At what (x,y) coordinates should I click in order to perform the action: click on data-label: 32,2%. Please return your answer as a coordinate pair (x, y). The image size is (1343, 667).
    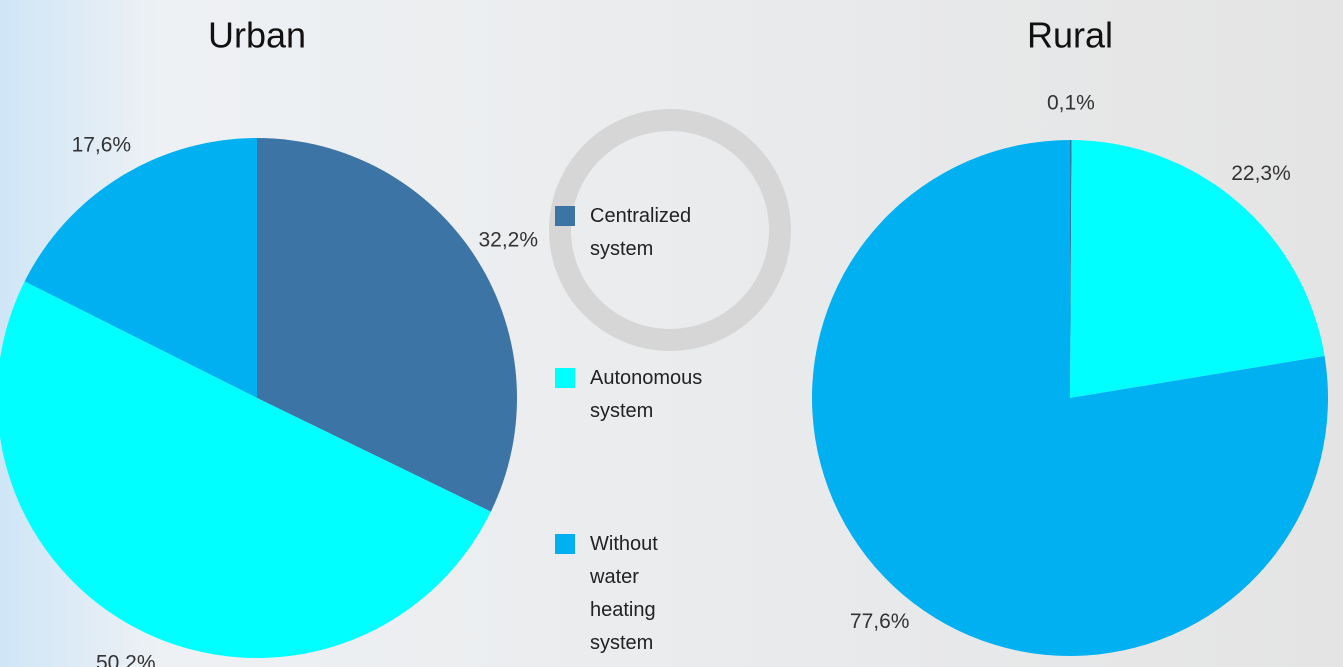
    Looking at the image, I should click on (508, 239).